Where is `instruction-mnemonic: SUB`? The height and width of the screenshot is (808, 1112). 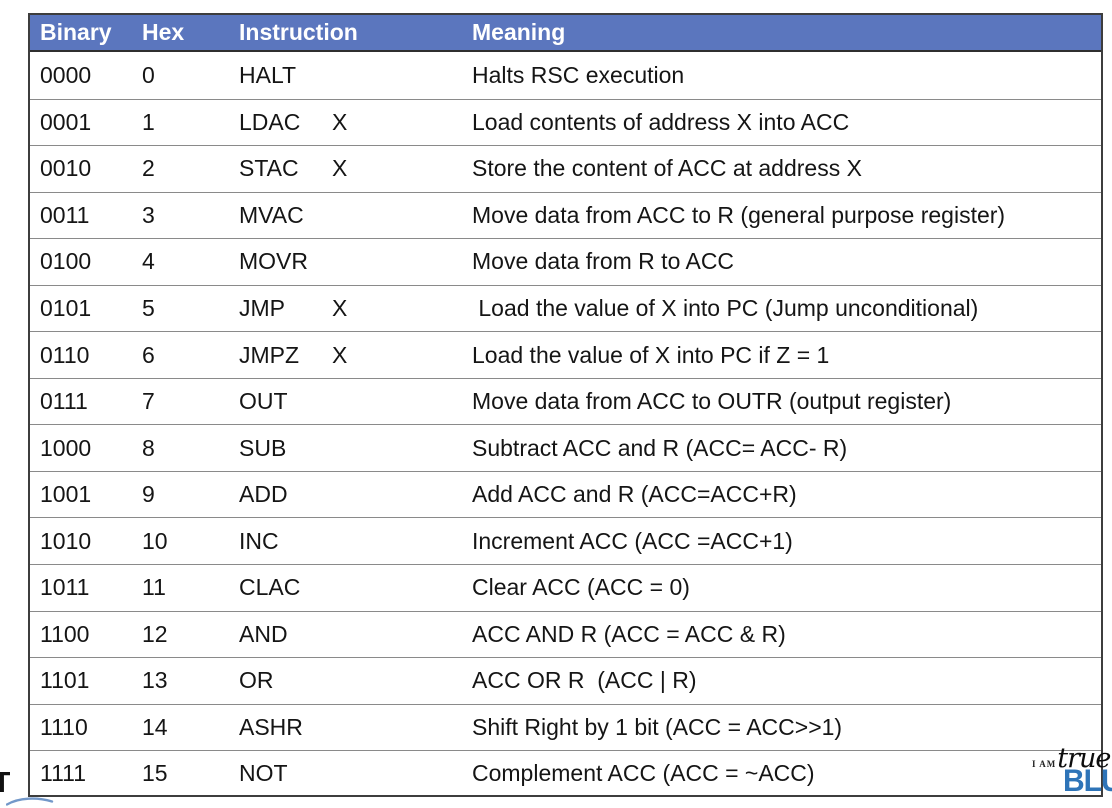
instruction-mnemonic: SUB is located at coordinates (263, 447).